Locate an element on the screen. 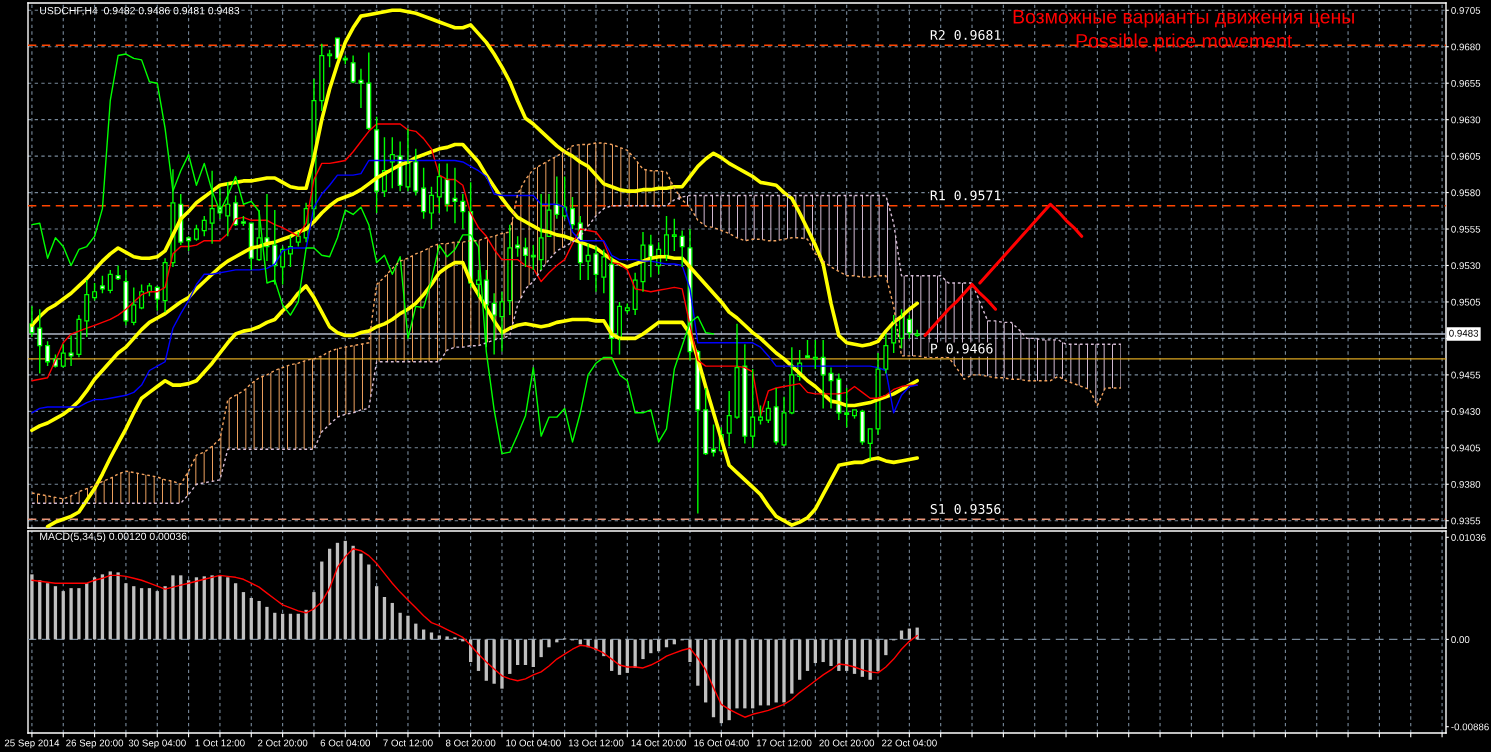 Image resolution: width=1491 pixels, height=752 pixels. x-tick-label: 8 Oct 20:00 is located at coordinates (470, 743).